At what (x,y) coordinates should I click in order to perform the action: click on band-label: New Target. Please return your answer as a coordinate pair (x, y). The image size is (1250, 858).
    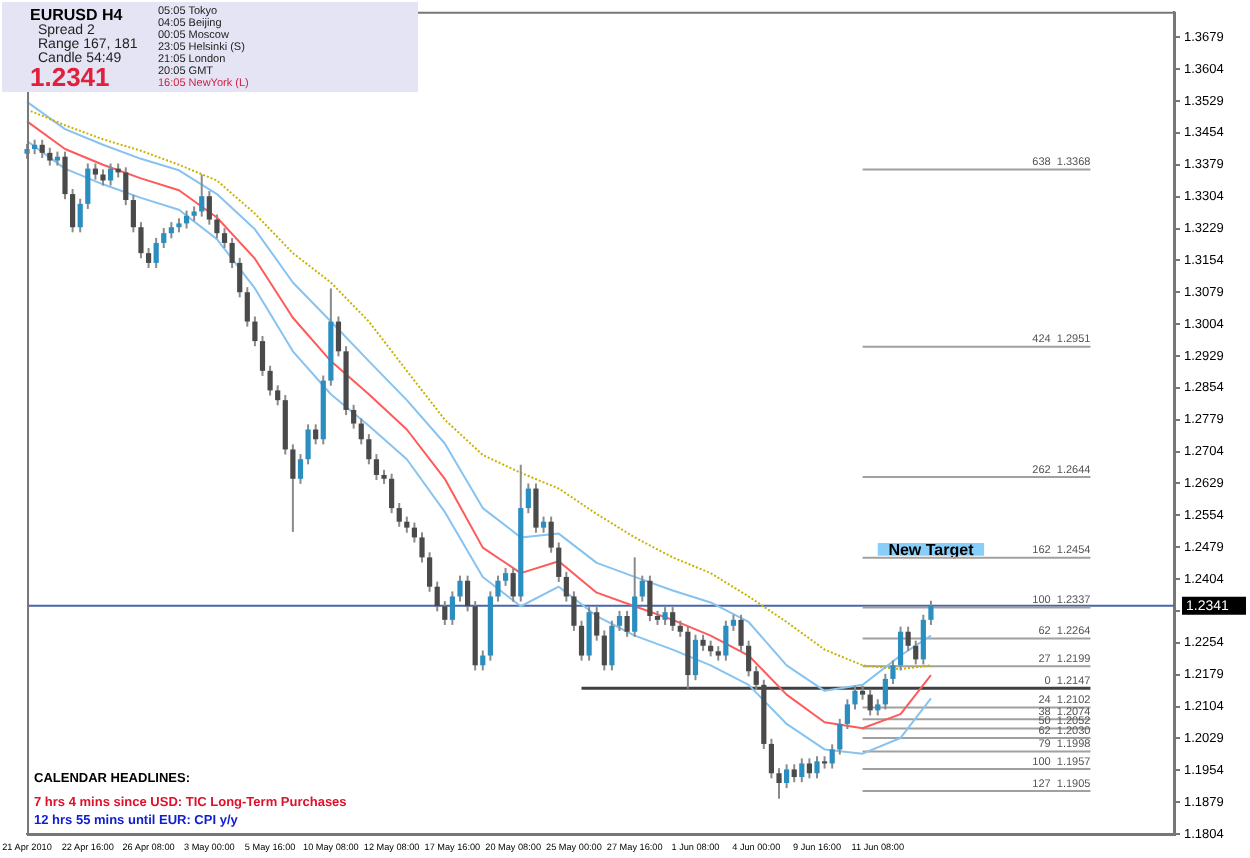
    Looking at the image, I should click on (931, 549).